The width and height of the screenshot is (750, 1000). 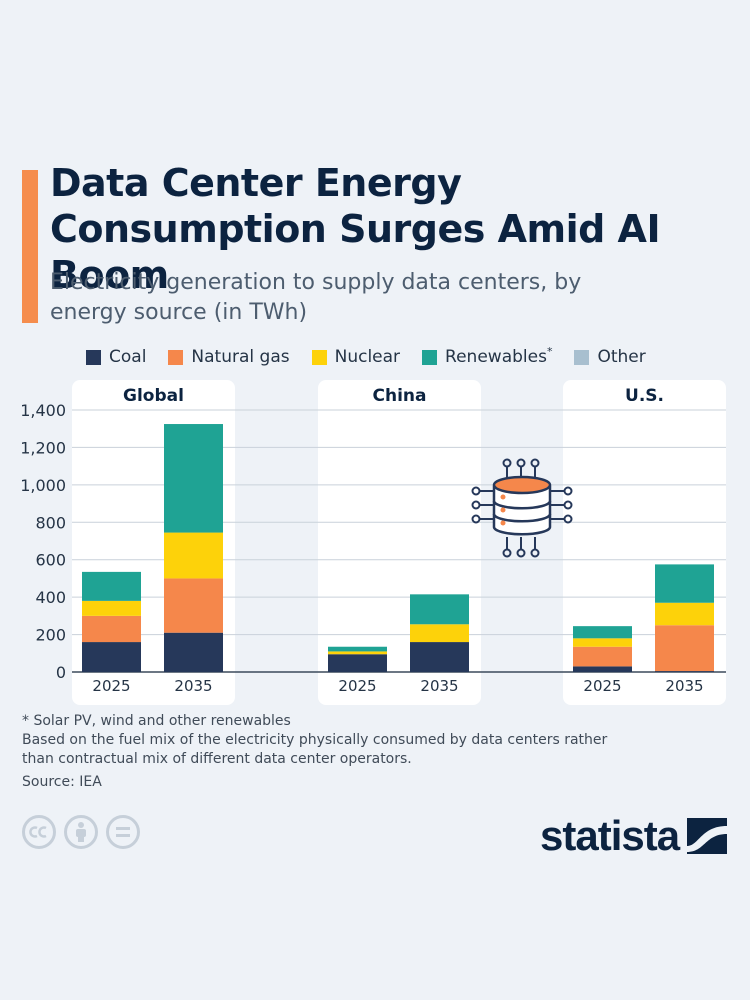 What do you see at coordinates (430, 357) in the screenshot?
I see `legend-swatch-renewables` at bounding box center [430, 357].